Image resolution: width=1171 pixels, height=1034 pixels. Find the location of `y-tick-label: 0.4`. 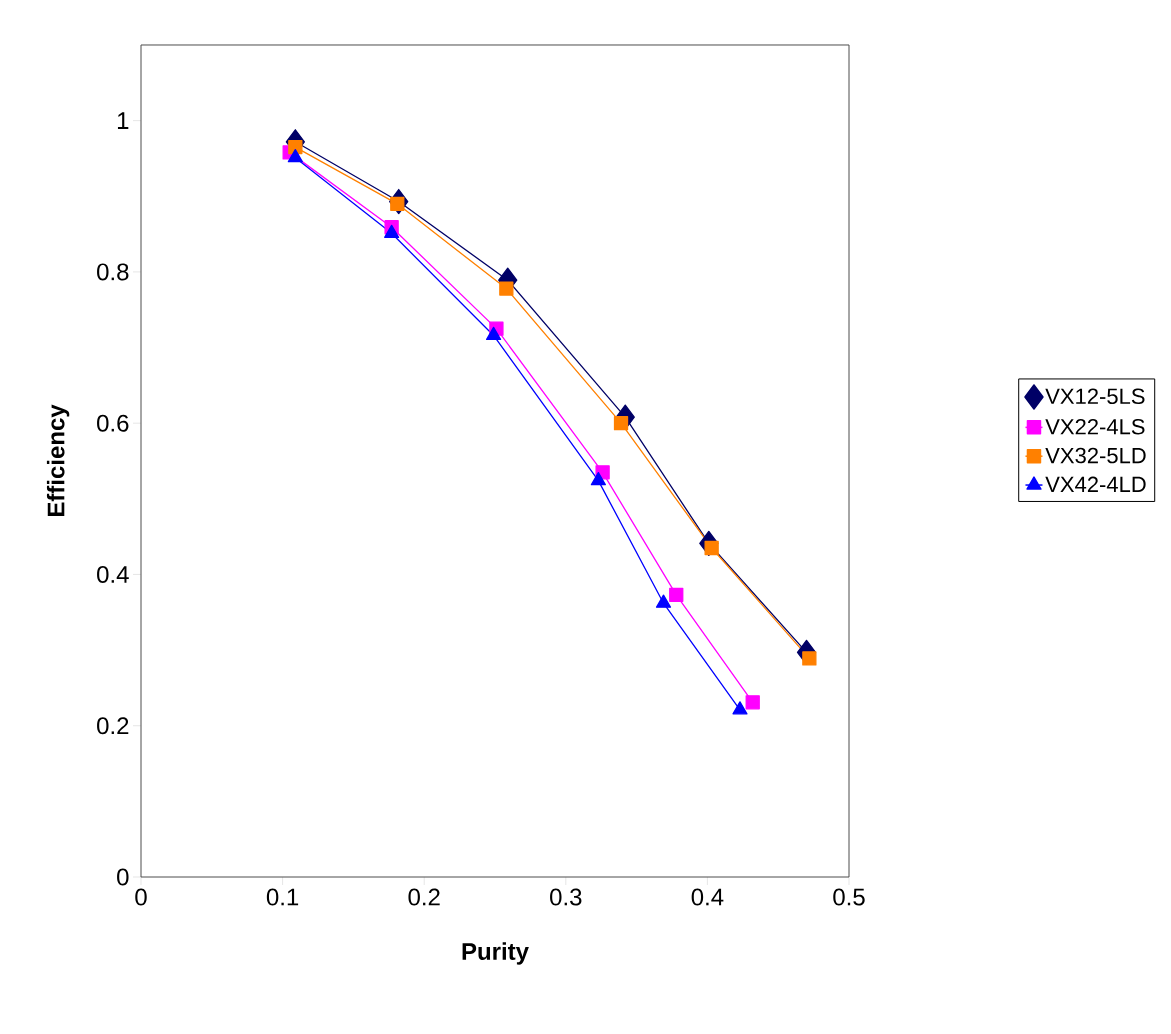

y-tick-label: 0.4 is located at coordinates (113, 574).